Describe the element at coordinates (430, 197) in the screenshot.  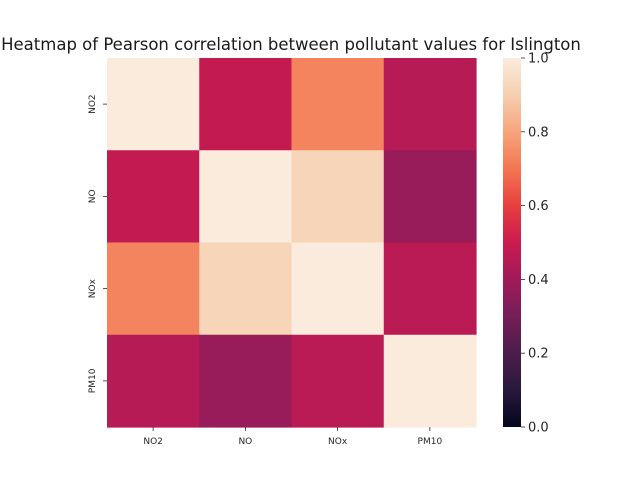
I see `heatmap-cell-NO-PM10` at that location.